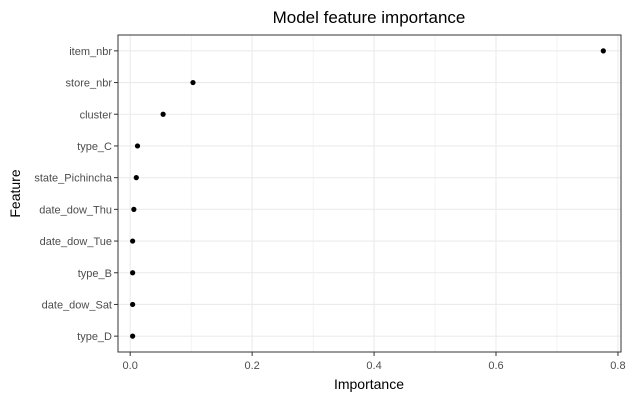 The width and height of the screenshot is (629, 400). What do you see at coordinates (90, 52) in the screenshot?
I see `y-tick-label: item_nbr` at bounding box center [90, 52].